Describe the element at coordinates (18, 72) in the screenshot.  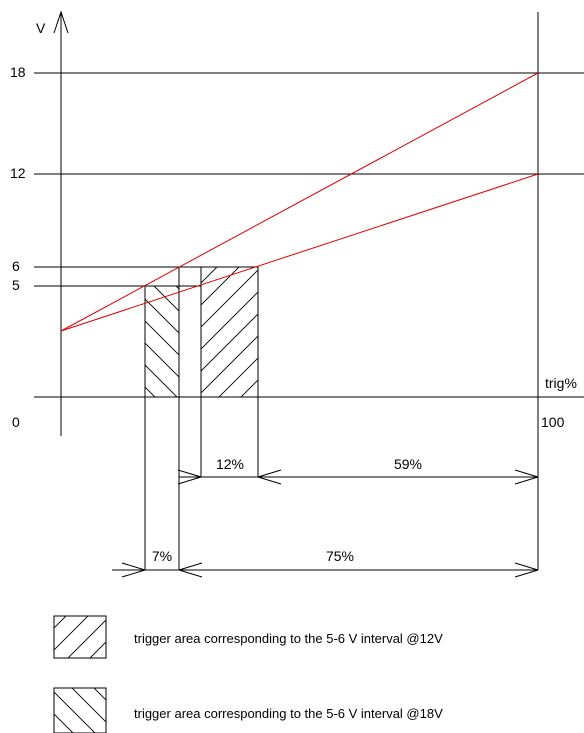
I see `y-tick-18: 18` at that location.